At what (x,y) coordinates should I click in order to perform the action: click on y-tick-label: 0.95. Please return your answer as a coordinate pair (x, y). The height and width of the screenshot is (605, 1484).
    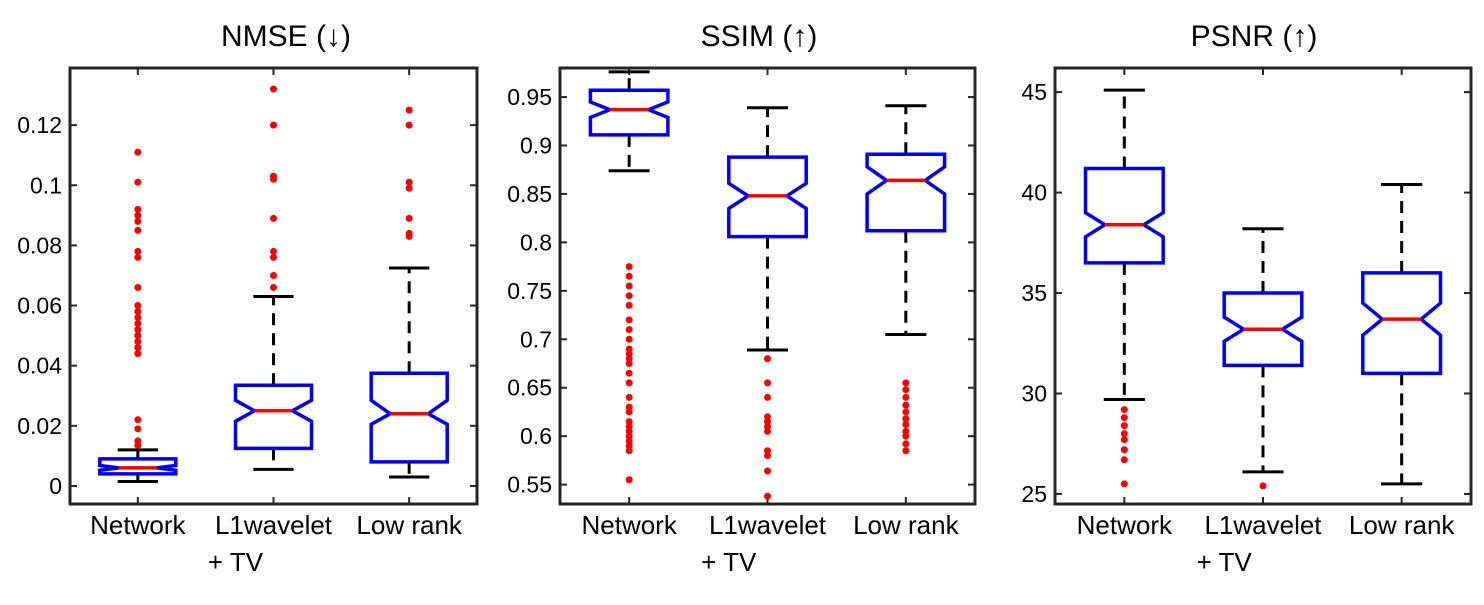
    Looking at the image, I should click on (529, 97).